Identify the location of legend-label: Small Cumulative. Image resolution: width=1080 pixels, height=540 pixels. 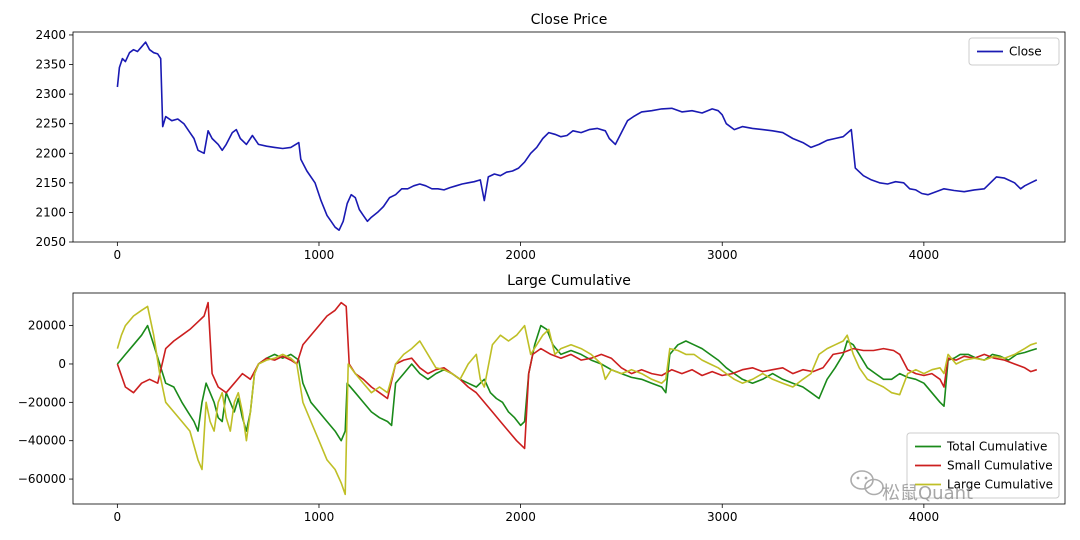
(1000, 466).